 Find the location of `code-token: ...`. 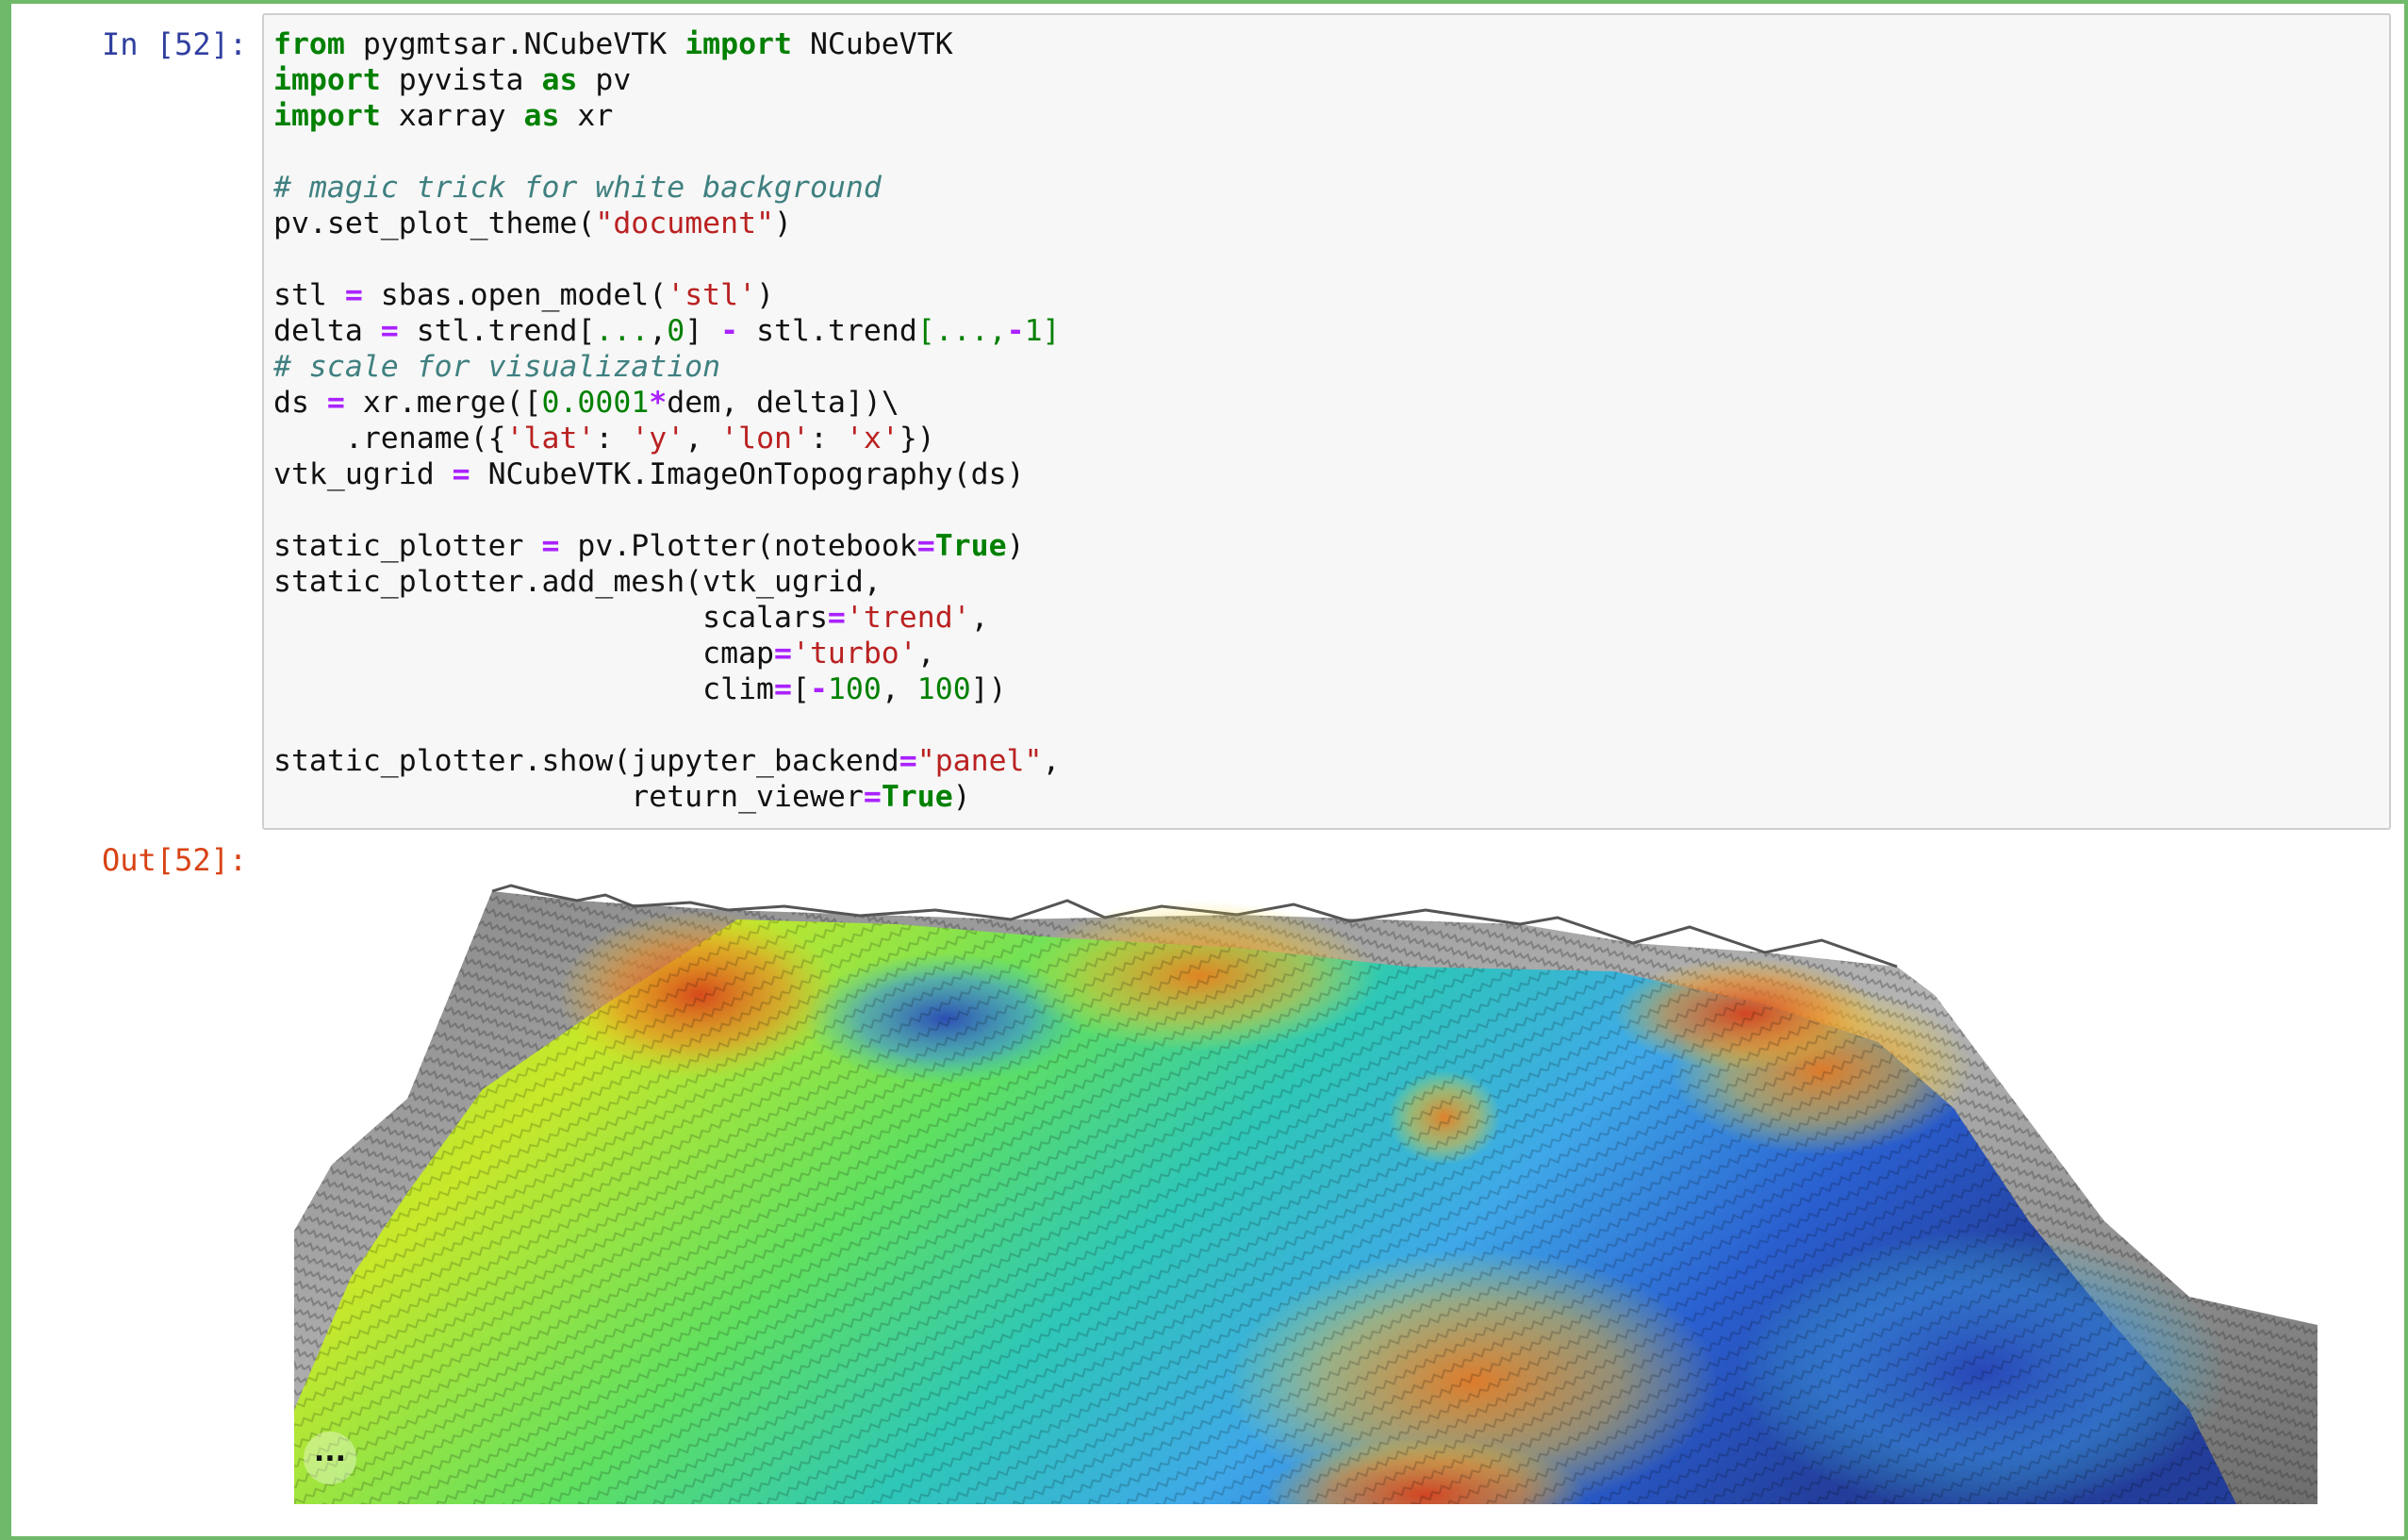

code-token: ... is located at coordinates (622, 331).